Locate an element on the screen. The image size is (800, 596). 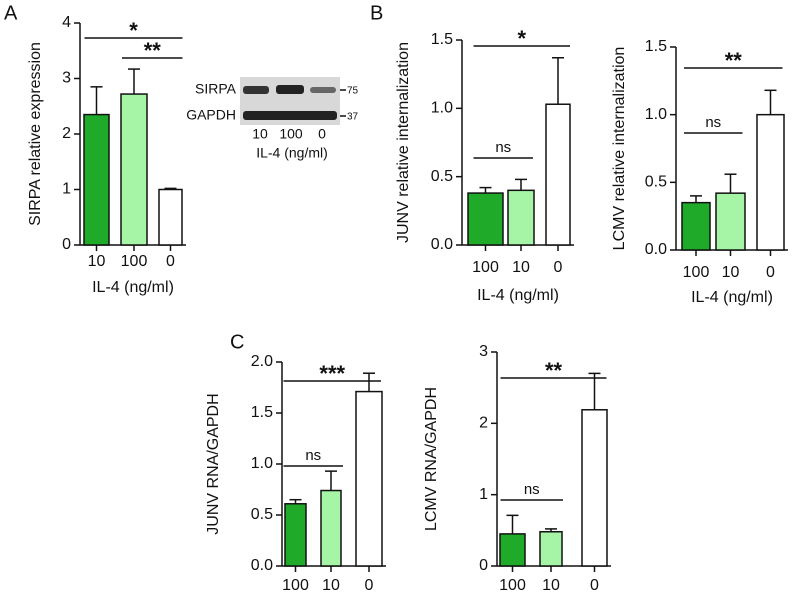
panel-label: A is located at coordinates (11, 13).